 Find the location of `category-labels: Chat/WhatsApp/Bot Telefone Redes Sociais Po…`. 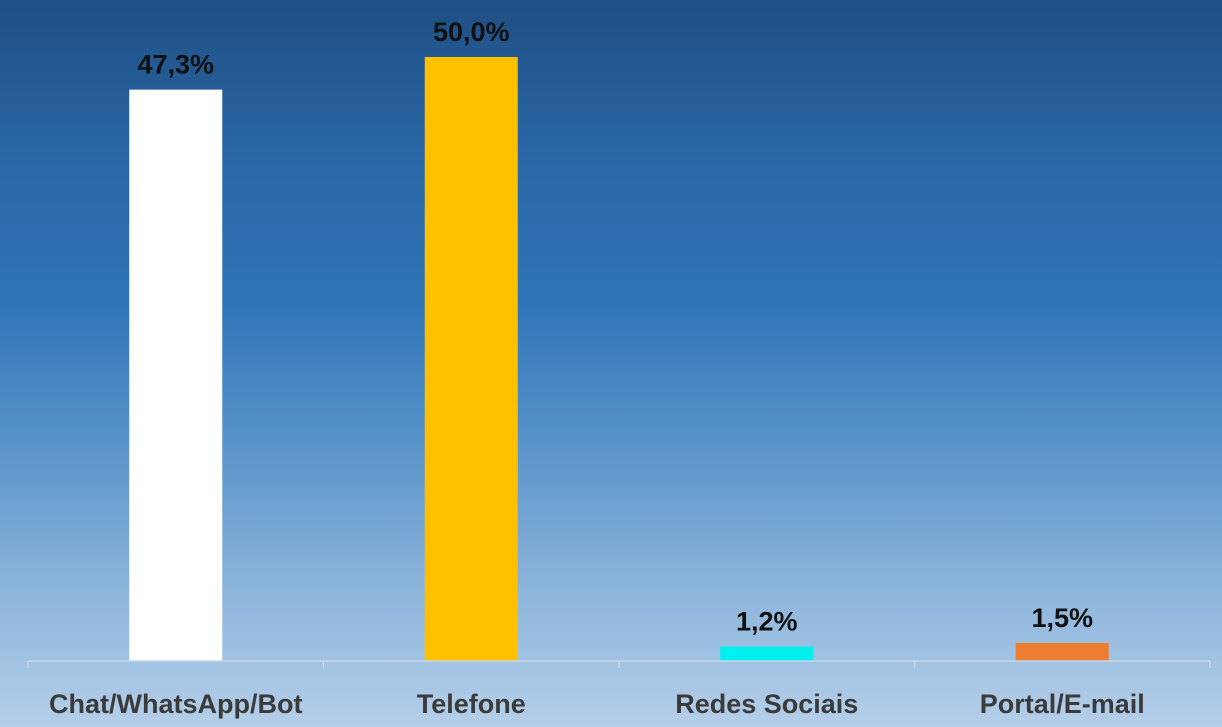

category-labels: Chat/WhatsApp/Bot Telefone Redes Sociais Po… is located at coordinates (597, 704).